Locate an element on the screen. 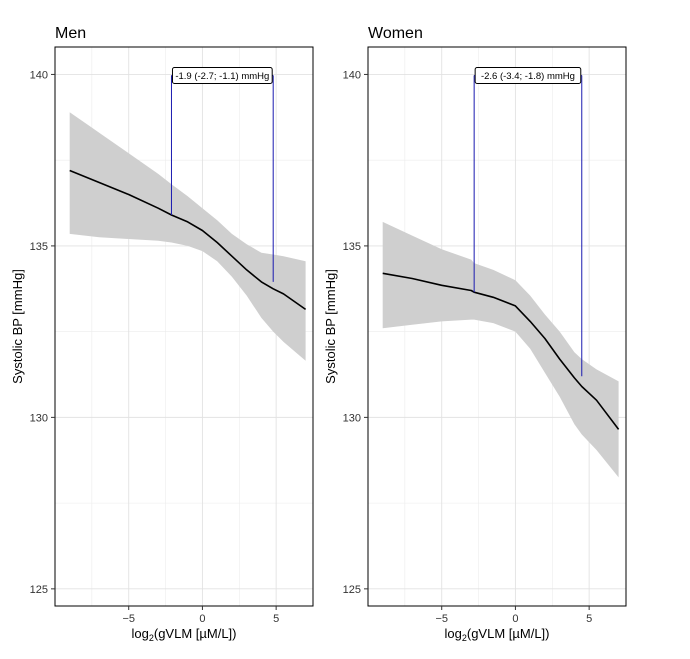 The height and width of the screenshot is (659, 690). panel-title: Women is located at coordinates (395, 33).